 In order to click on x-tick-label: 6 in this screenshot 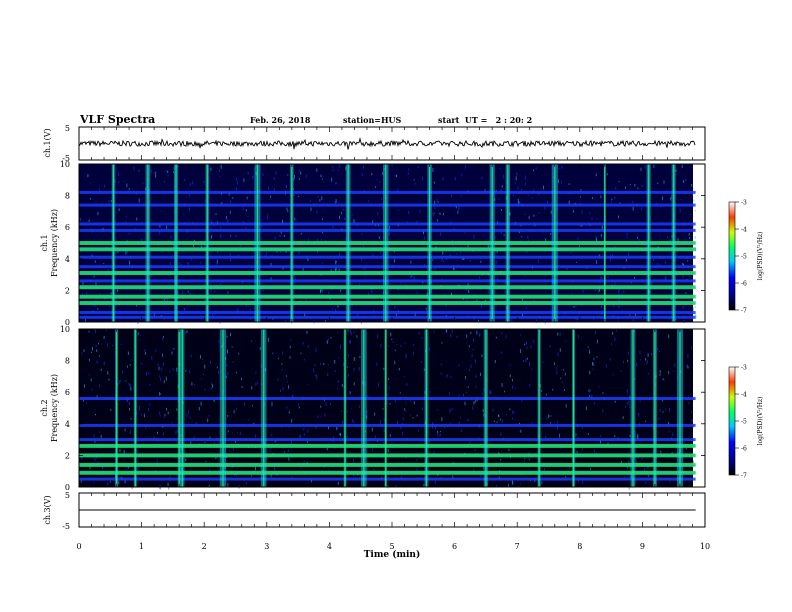, I will do `click(454, 546)`.